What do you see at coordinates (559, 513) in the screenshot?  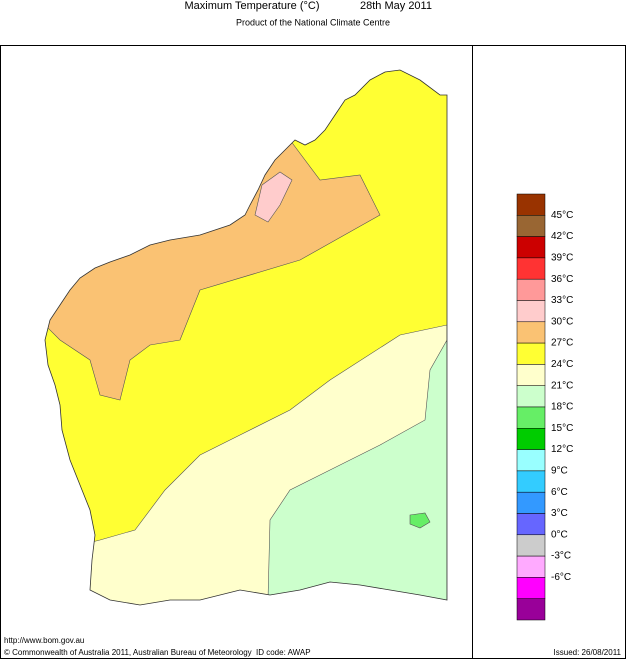 I see `legend-label: 3°C` at bounding box center [559, 513].